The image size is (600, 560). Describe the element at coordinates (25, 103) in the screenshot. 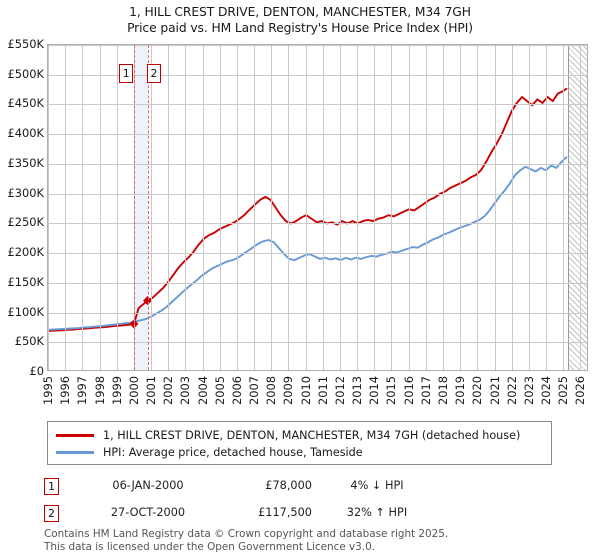

I see `y-axis-tick-label: £450K` at that location.